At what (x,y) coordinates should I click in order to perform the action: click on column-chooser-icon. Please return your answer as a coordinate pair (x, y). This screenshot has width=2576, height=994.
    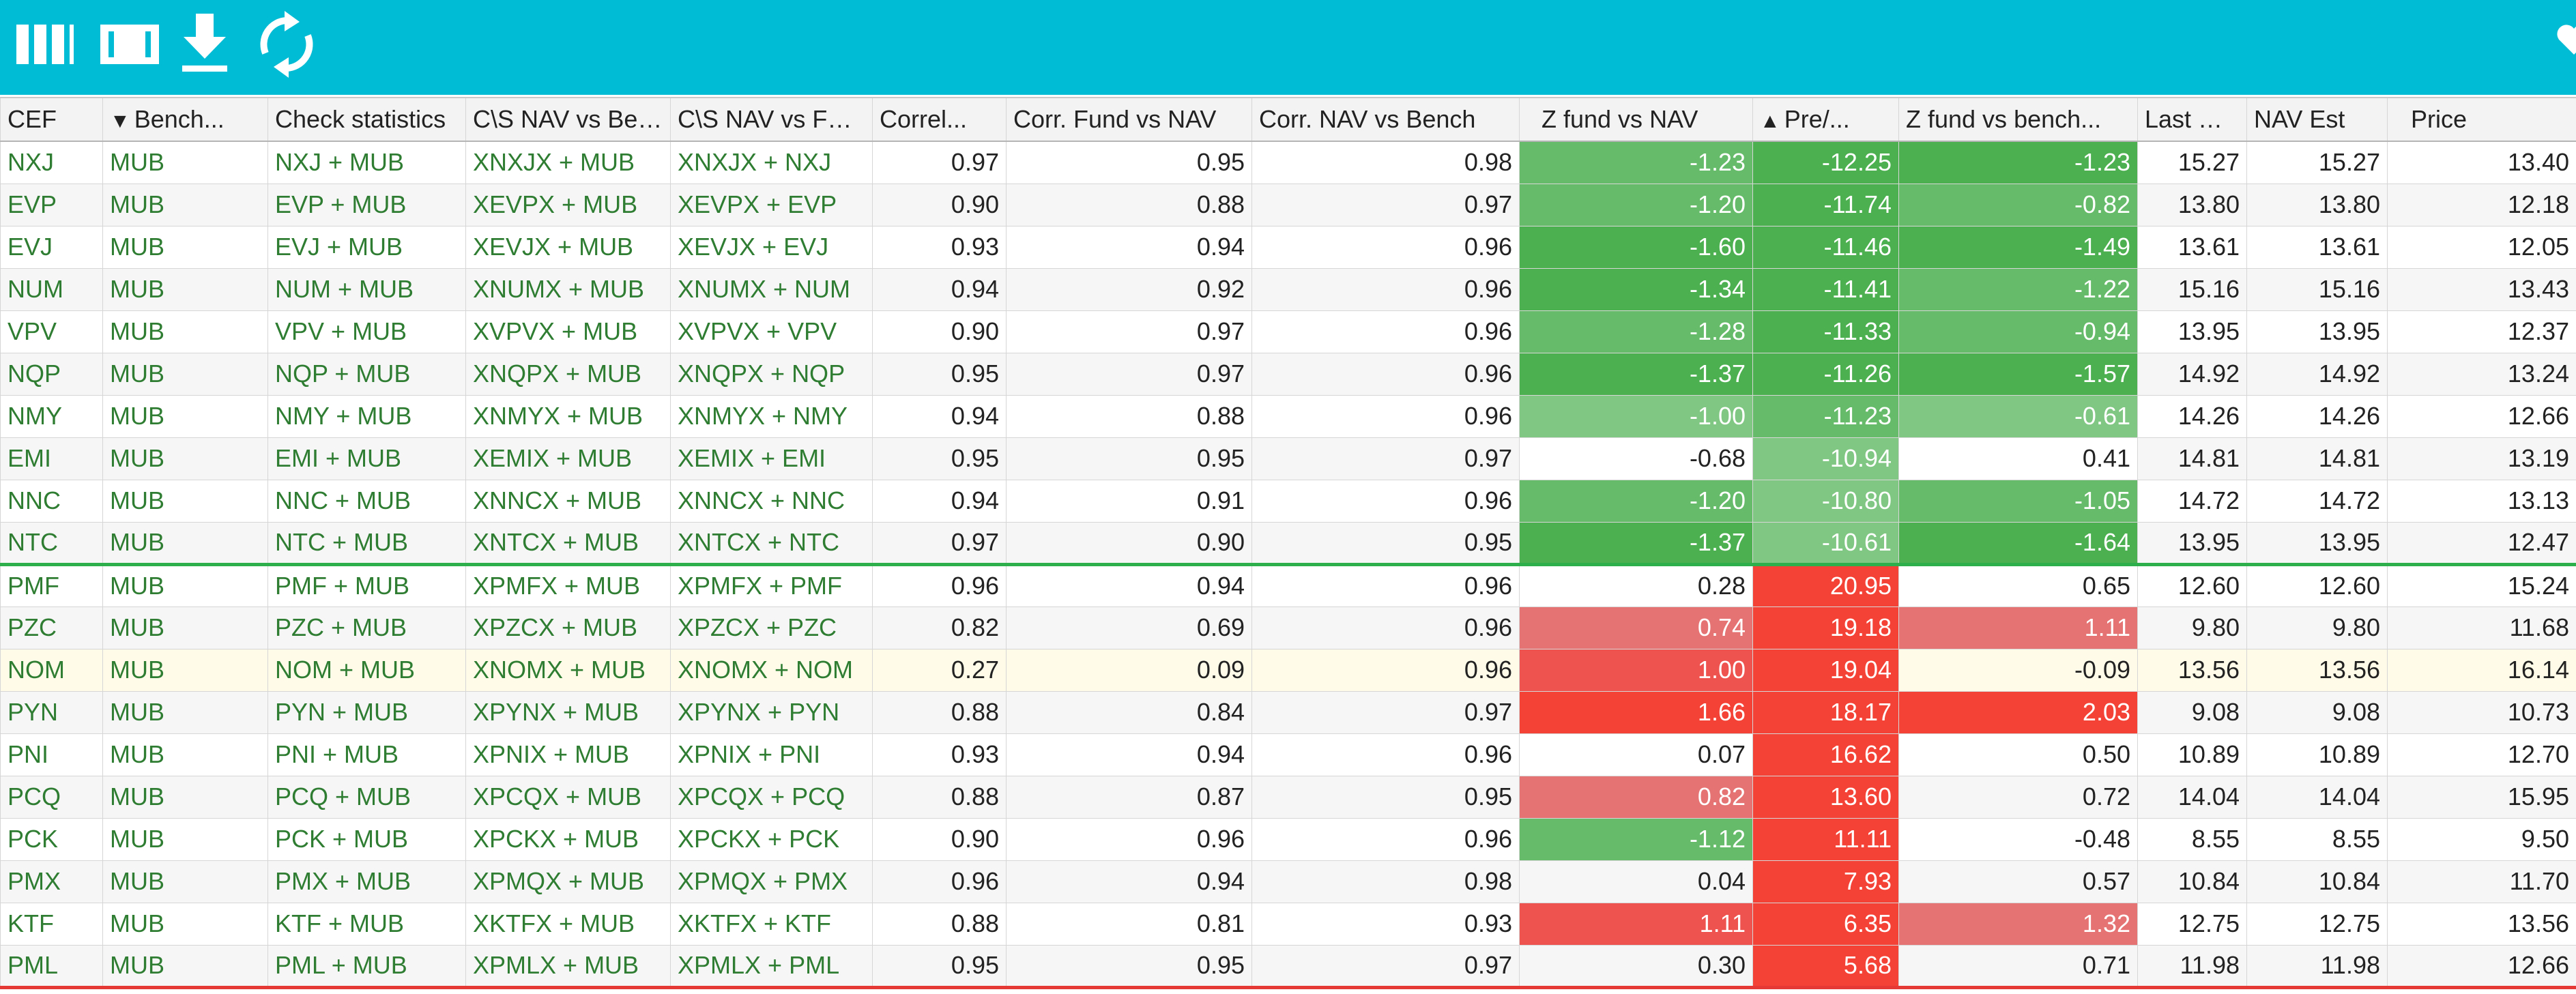
    Looking at the image, I should click on (129, 44).